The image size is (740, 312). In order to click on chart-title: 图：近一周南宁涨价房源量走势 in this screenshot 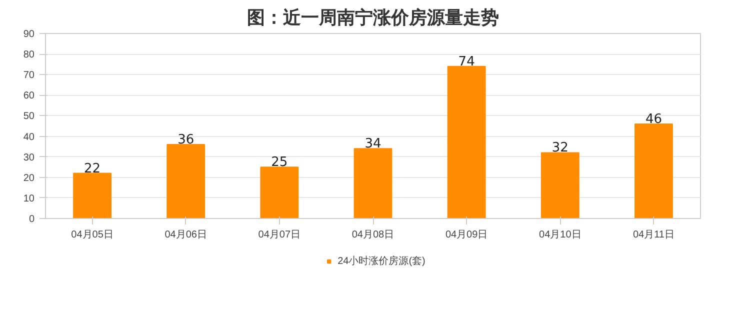, I will do `click(373, 18)`.